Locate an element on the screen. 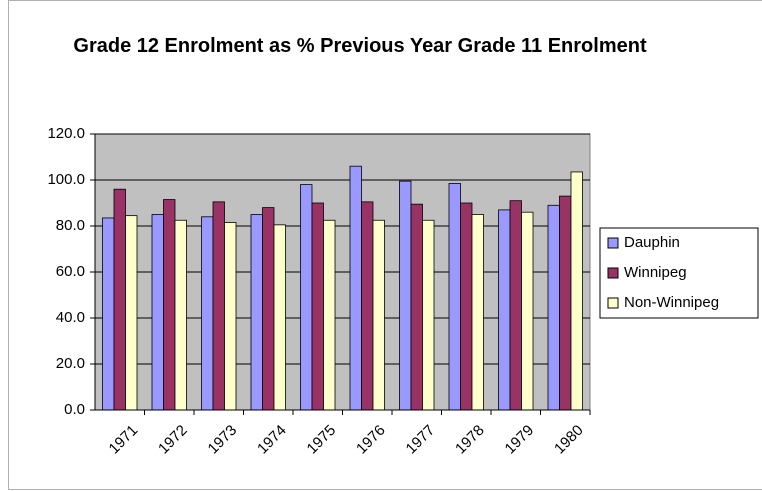 The image size is (762, 491). y-tick-label: 80.0 is located at coordinates (70, 225).